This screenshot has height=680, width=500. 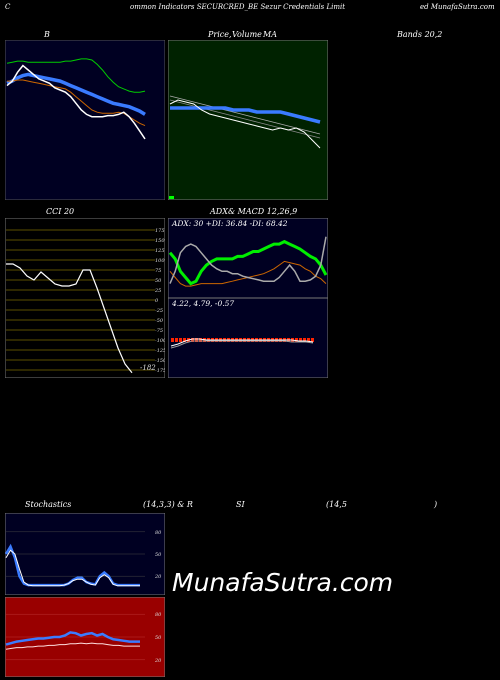 What do you see at coordinates (283, 582) in the screenshot?
I see `watermark: MunafaSutra.com` at bounding box center [283, 582].